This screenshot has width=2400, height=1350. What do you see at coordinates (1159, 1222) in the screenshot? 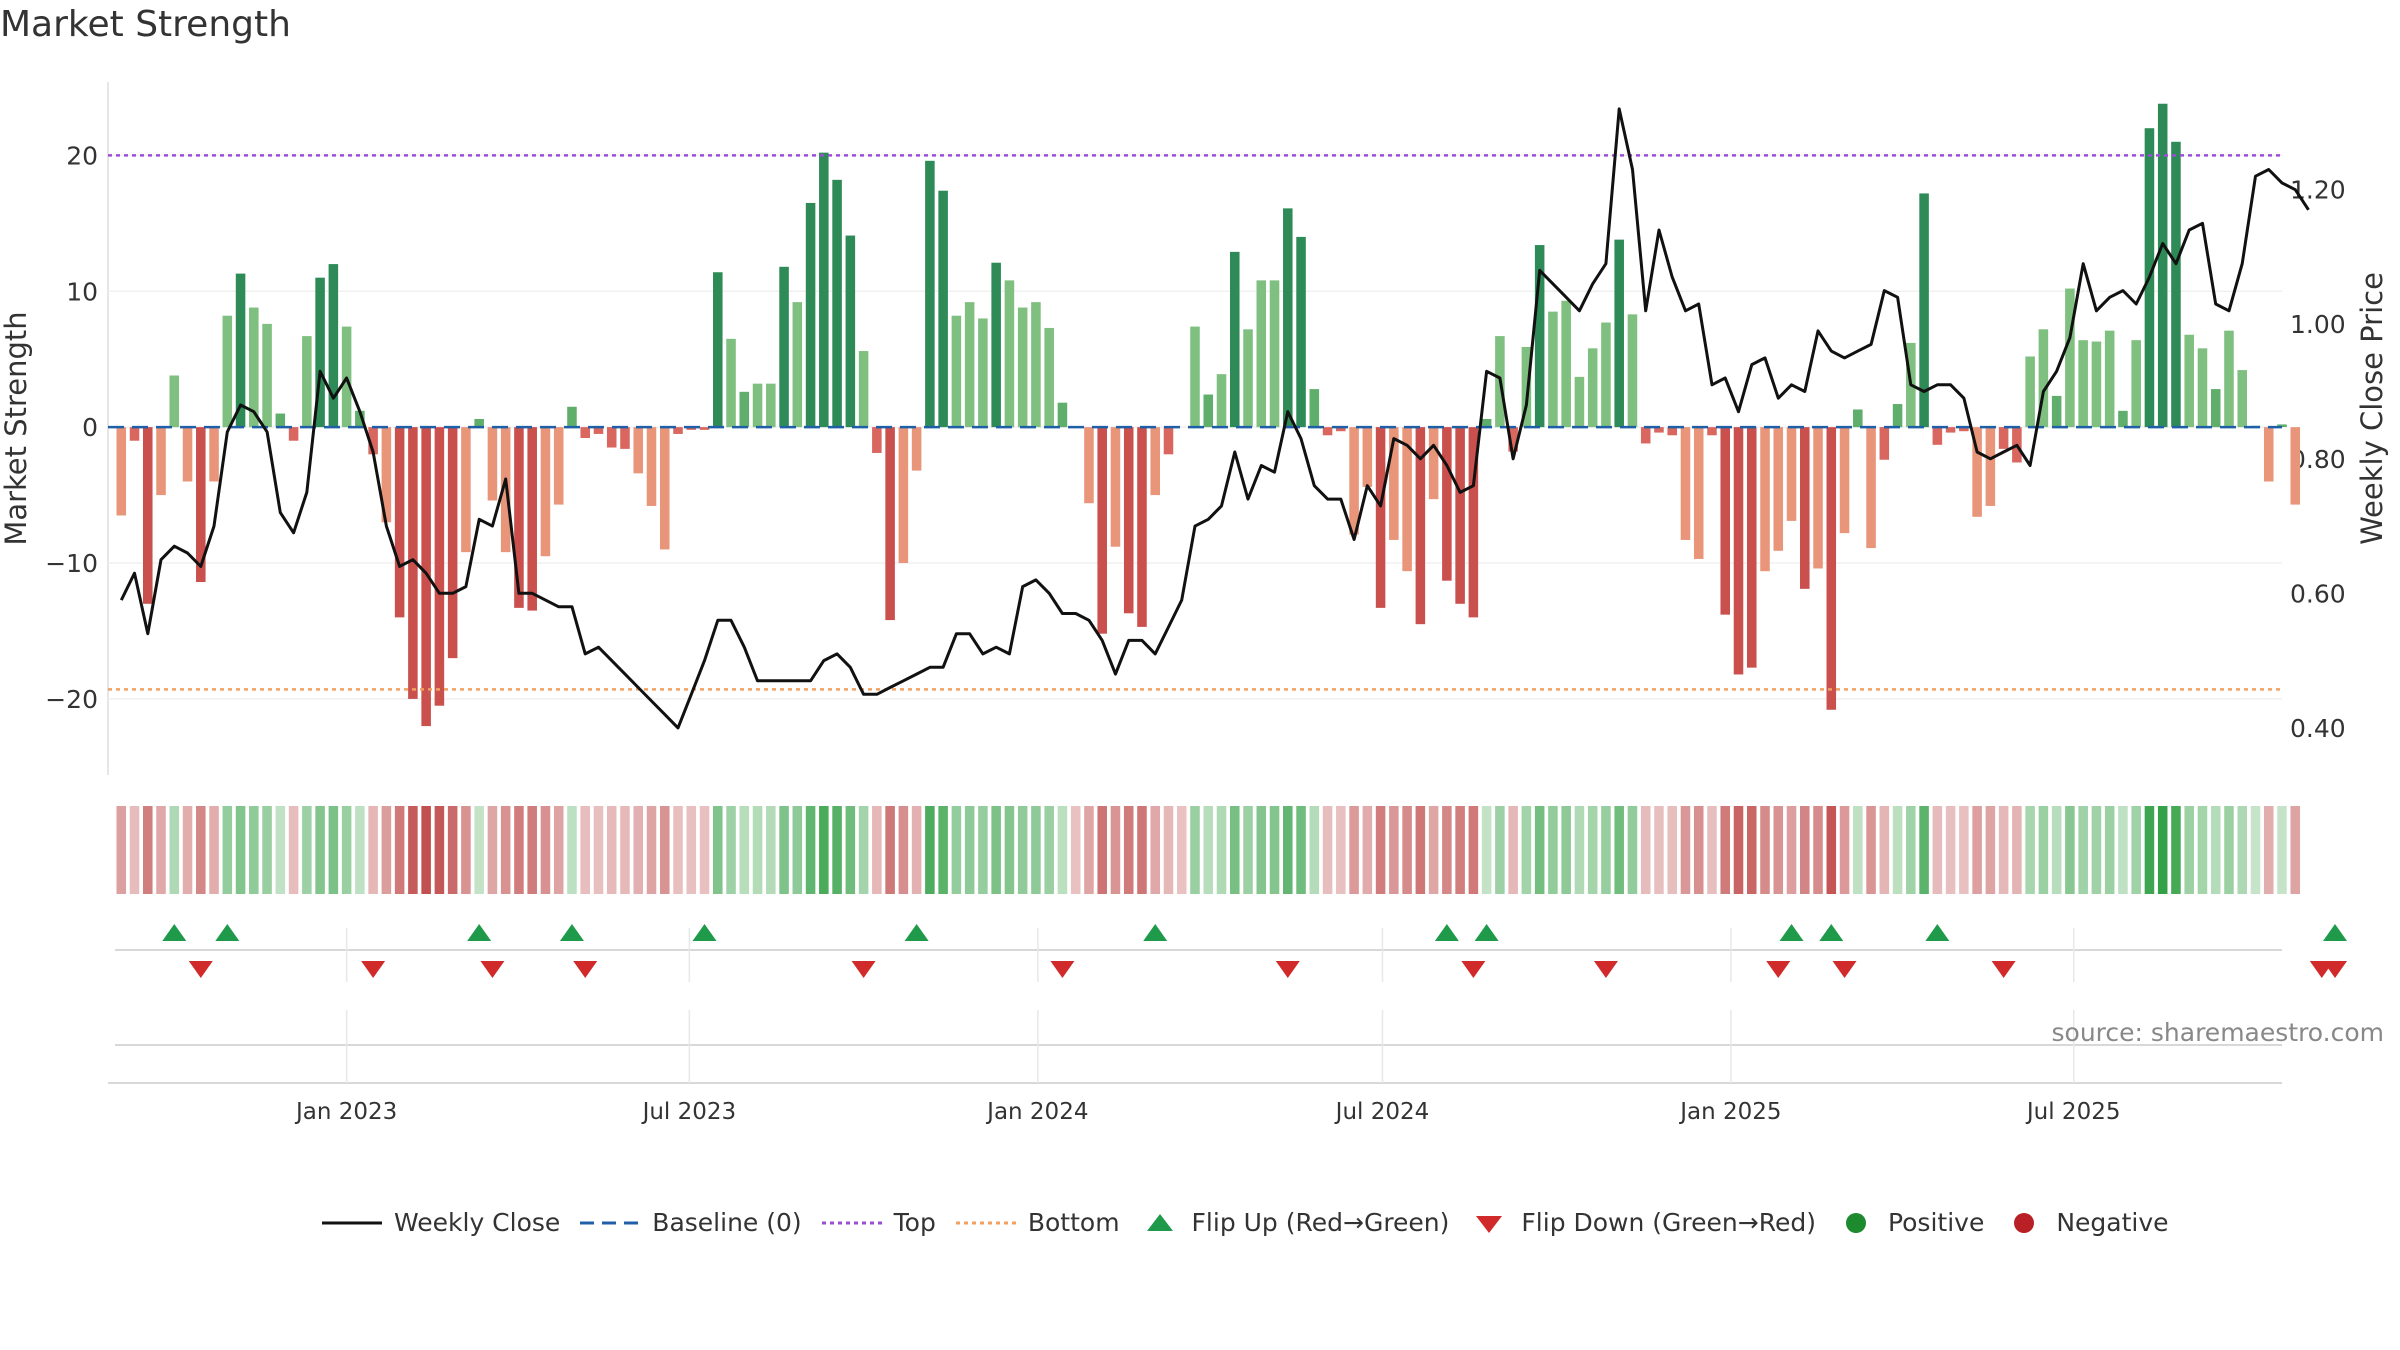
I see `flip-up-triangle-icon` at bounding box center [1159, 1222].